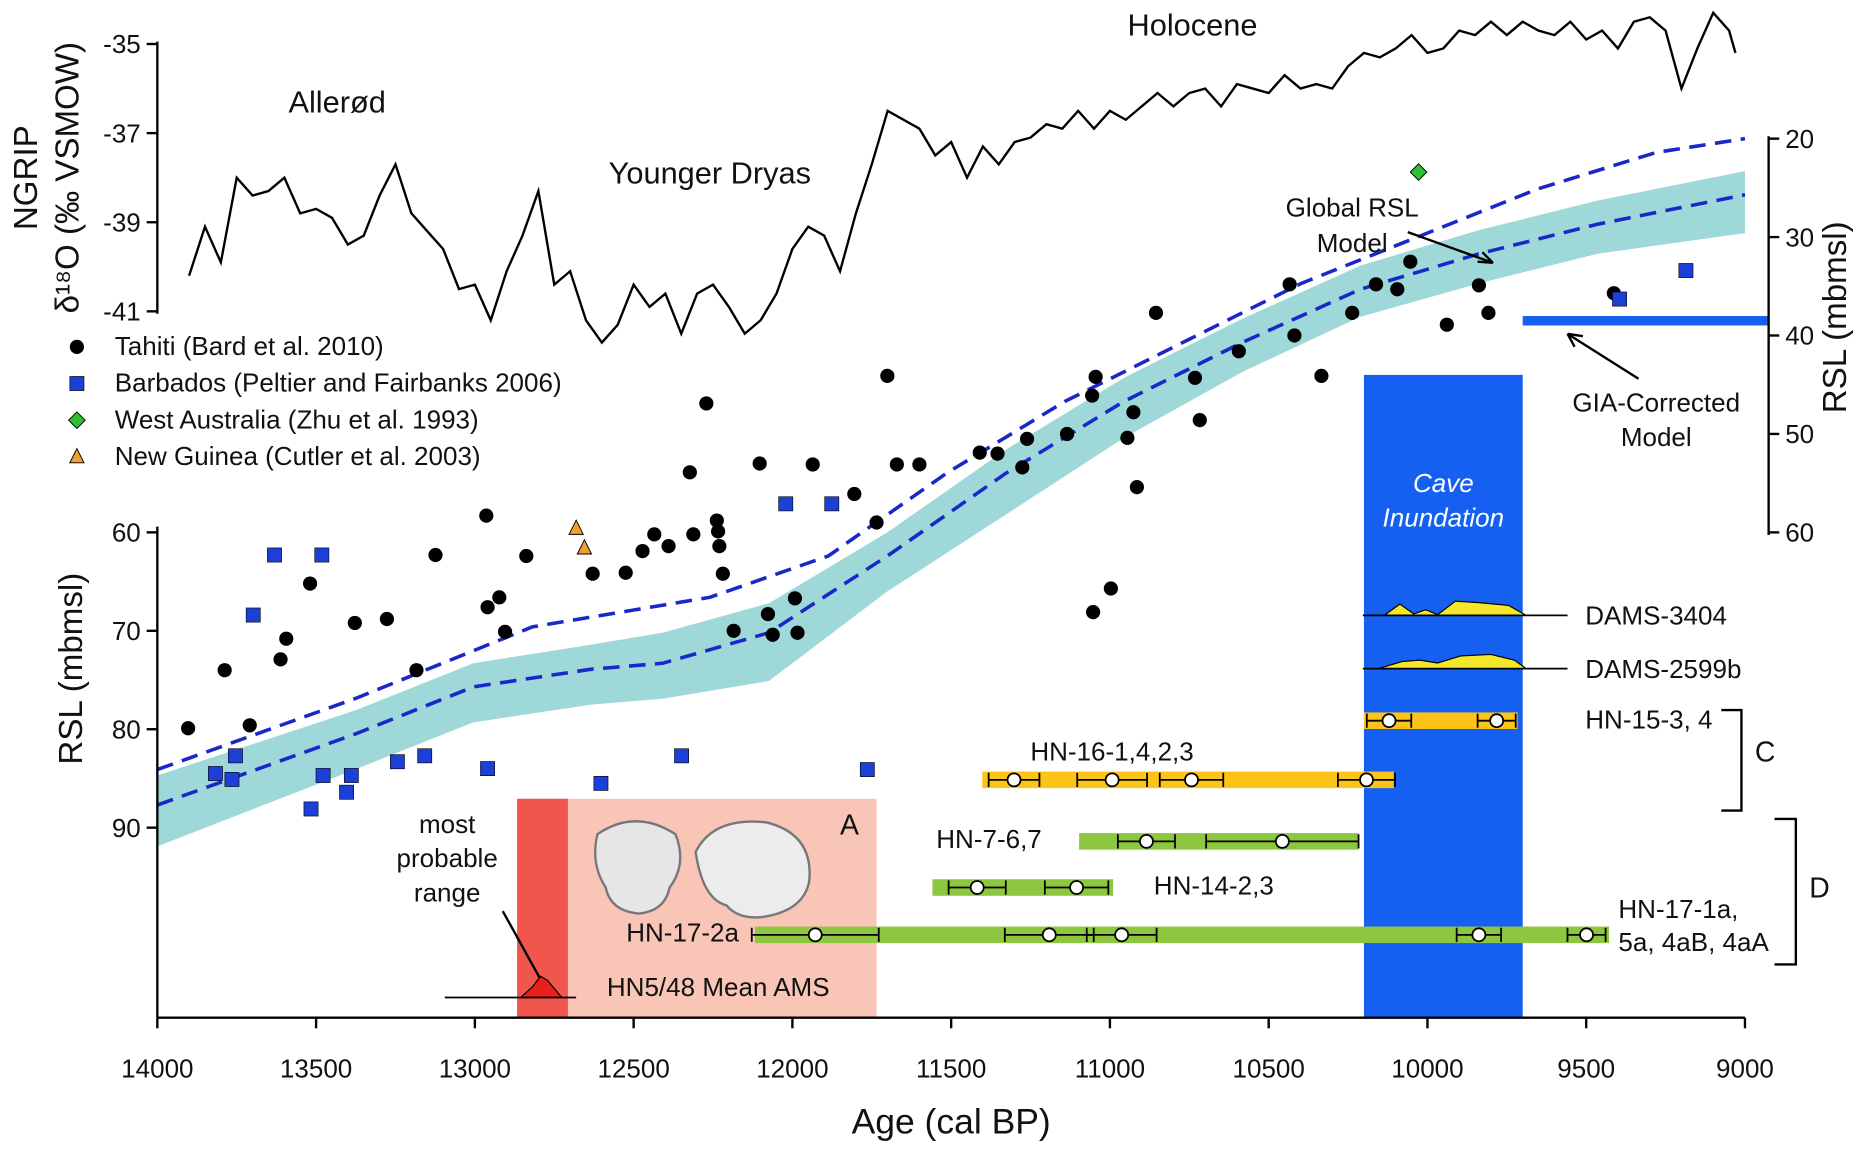 Image resolution: width=1855 pixels, height=1153 pixels. Describe the element at coordinates (126, 828) in the screenshot. I see `y-tick-label: 90` at that location.